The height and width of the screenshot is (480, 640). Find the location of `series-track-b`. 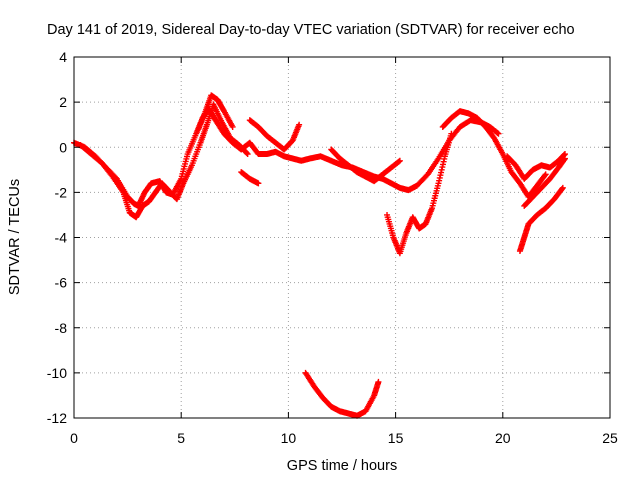

series-track-b is located at coordinates (164, 161).